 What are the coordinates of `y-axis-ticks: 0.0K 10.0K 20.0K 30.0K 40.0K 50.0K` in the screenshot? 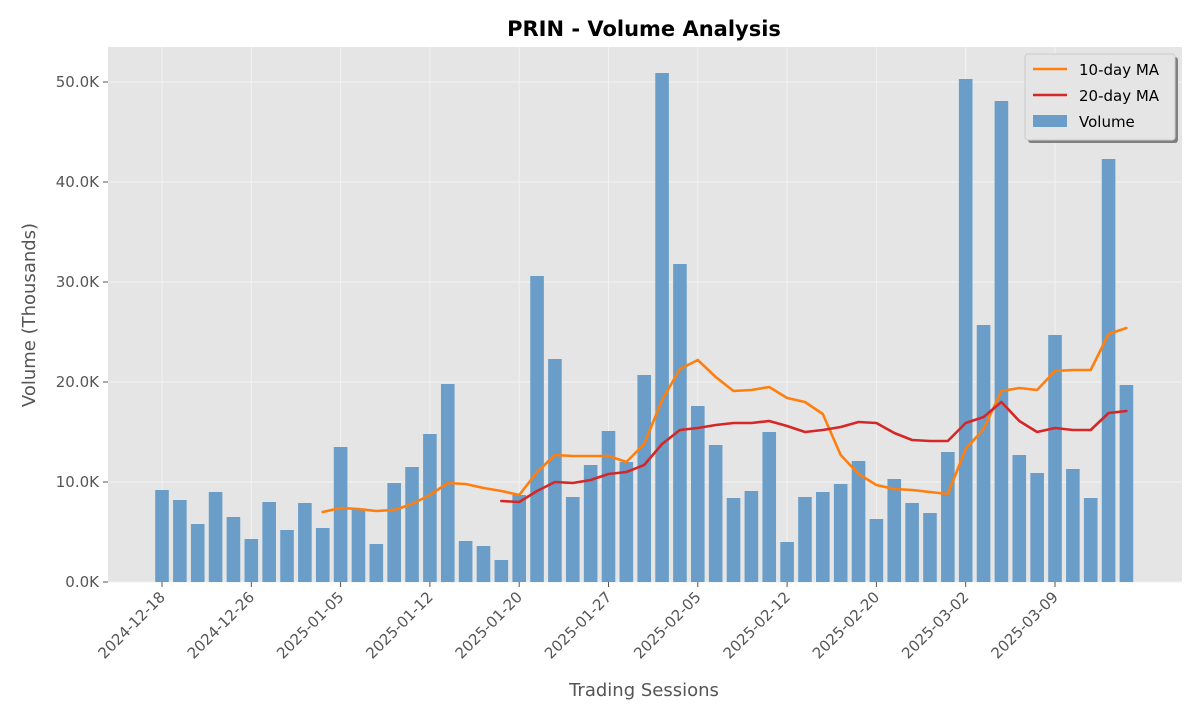 It's located at (82, 332).